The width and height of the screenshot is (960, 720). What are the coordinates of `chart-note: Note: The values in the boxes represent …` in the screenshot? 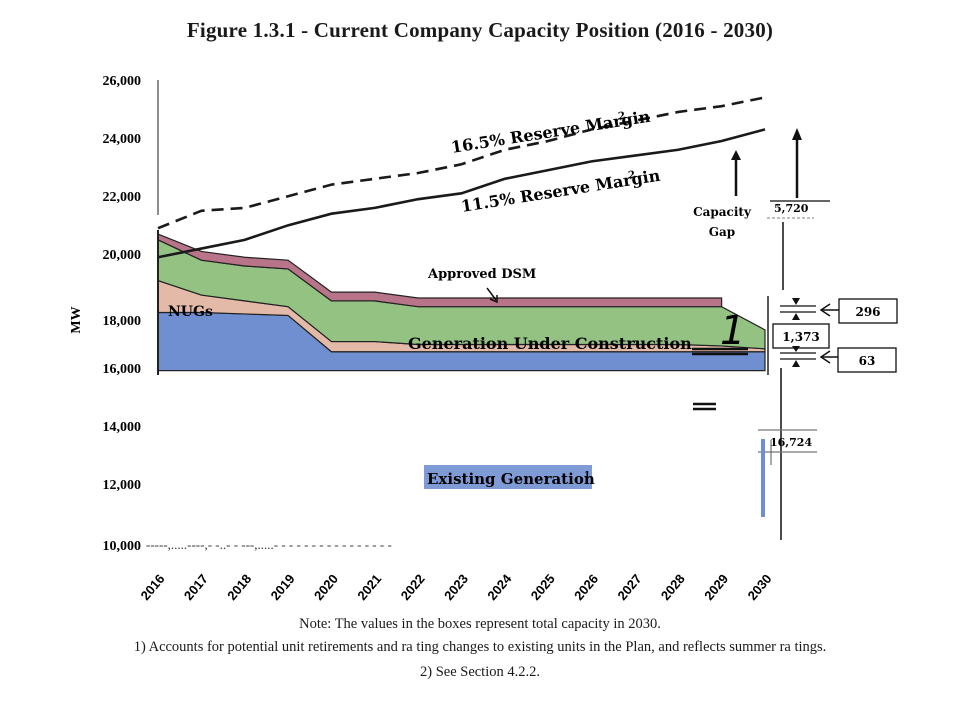 It's located at (480, 624).